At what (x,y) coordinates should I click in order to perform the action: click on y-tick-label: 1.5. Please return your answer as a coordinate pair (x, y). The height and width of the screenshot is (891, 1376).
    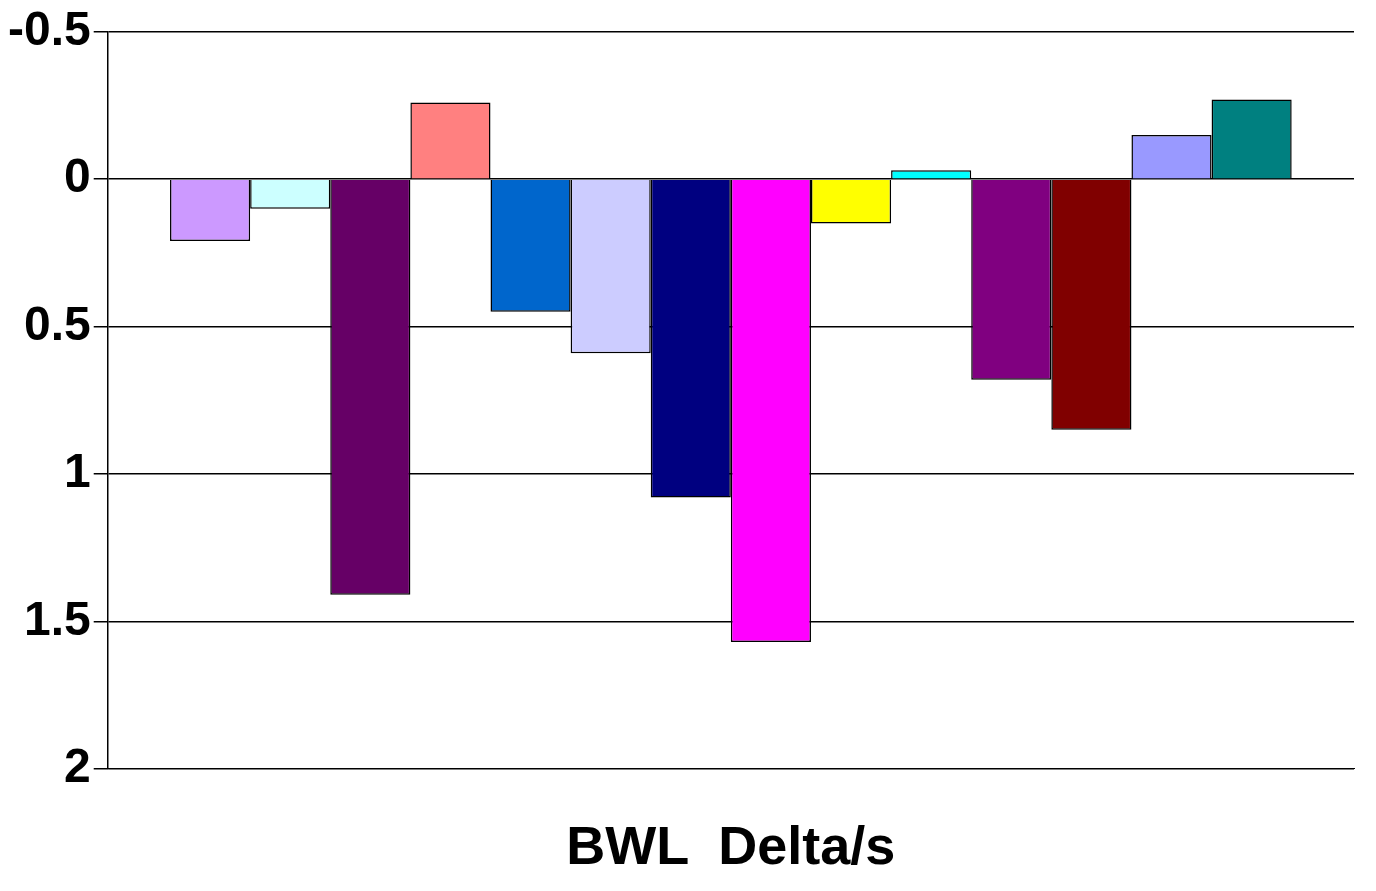
    Looking at the image, I should click on (57, 618).